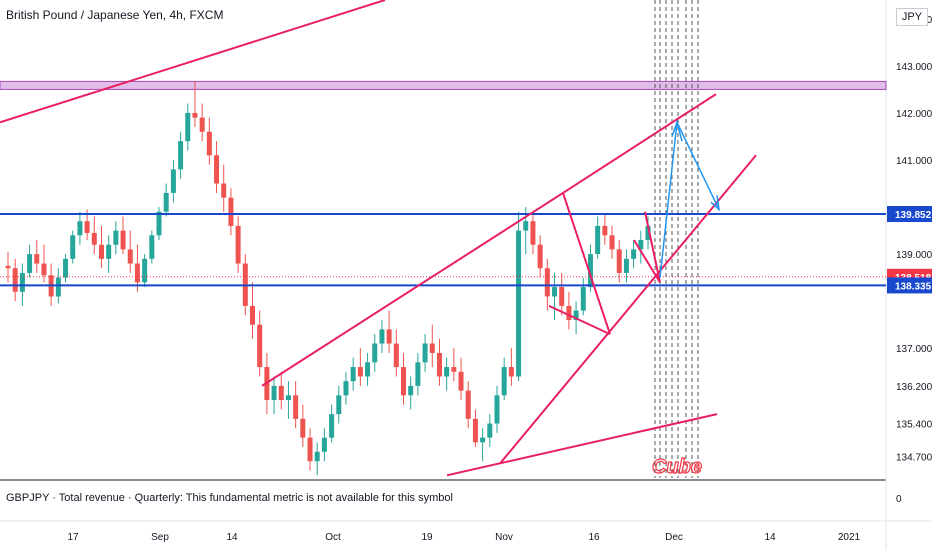 This screenshot has height=550, width=932. I want to click on indicator-zero-label: 0, so click(899, 499).